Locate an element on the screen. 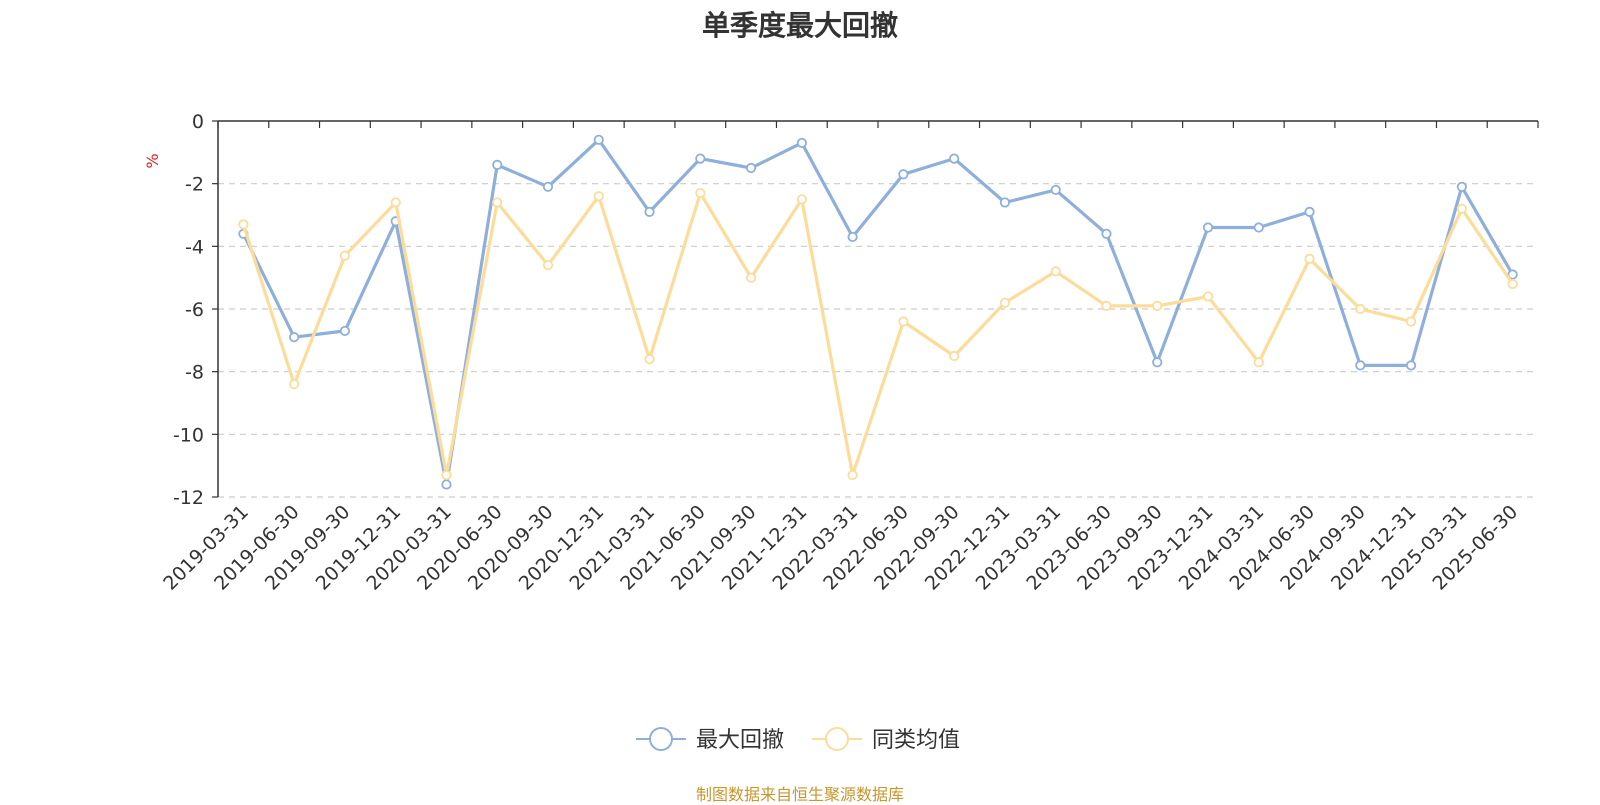 The height and width of the screenshot is (805, 1600). legend-item: 最大回撤 is located at coordinates (710, 740).